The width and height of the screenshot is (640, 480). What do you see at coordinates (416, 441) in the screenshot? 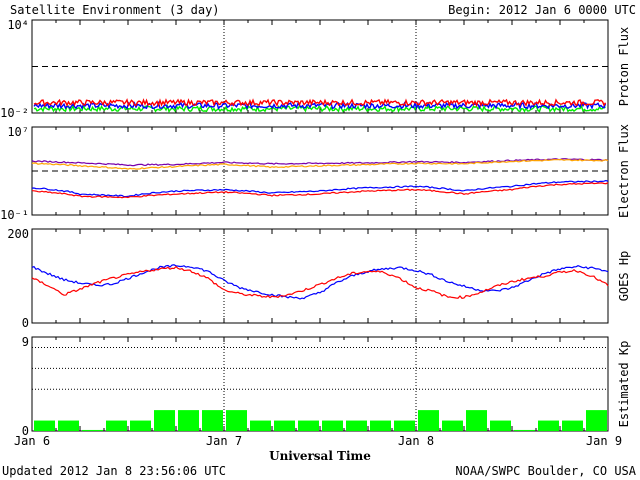
I see `x-tick-label: Jan 8` at bounding box center [416, 441].